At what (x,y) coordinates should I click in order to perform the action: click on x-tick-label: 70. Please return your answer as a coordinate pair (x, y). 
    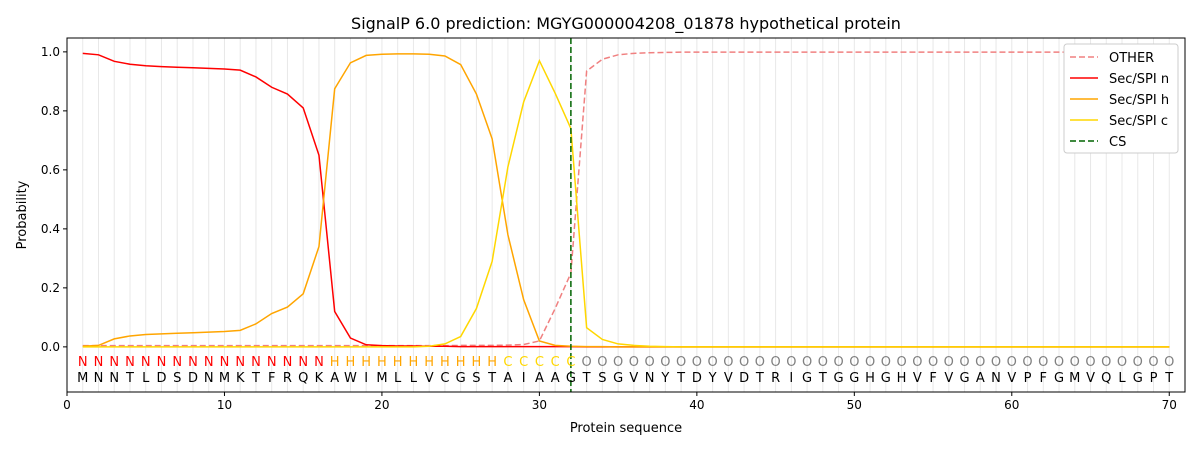
    Looking at the image, I should click on (1169, 405).